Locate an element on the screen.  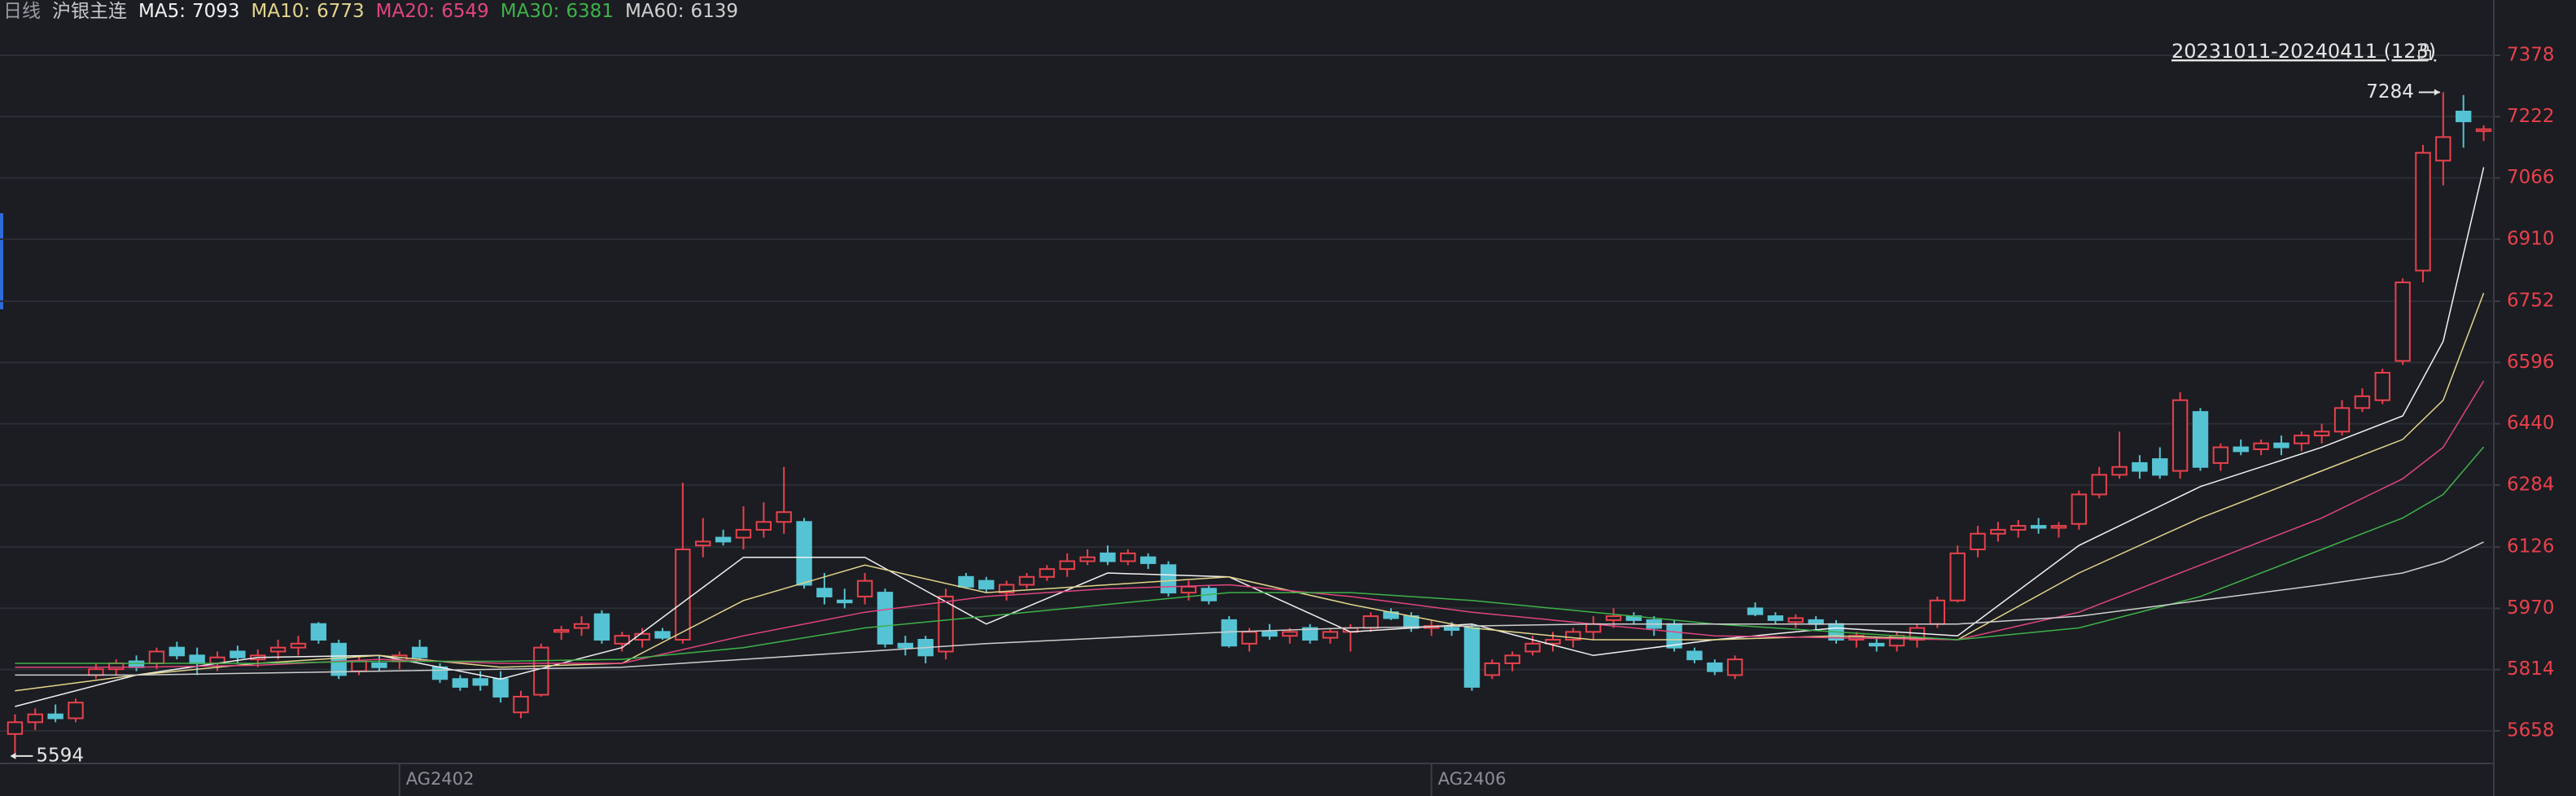
range-label: 20231011-20240411 (123) is located at coordinates (2303, 51).